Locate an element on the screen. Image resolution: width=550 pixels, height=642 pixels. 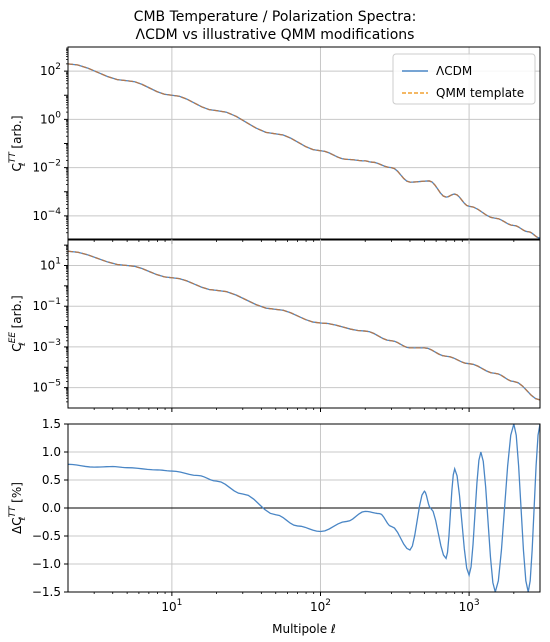
y-tick-label: 10⁻² is located at coordinates (46, 167).